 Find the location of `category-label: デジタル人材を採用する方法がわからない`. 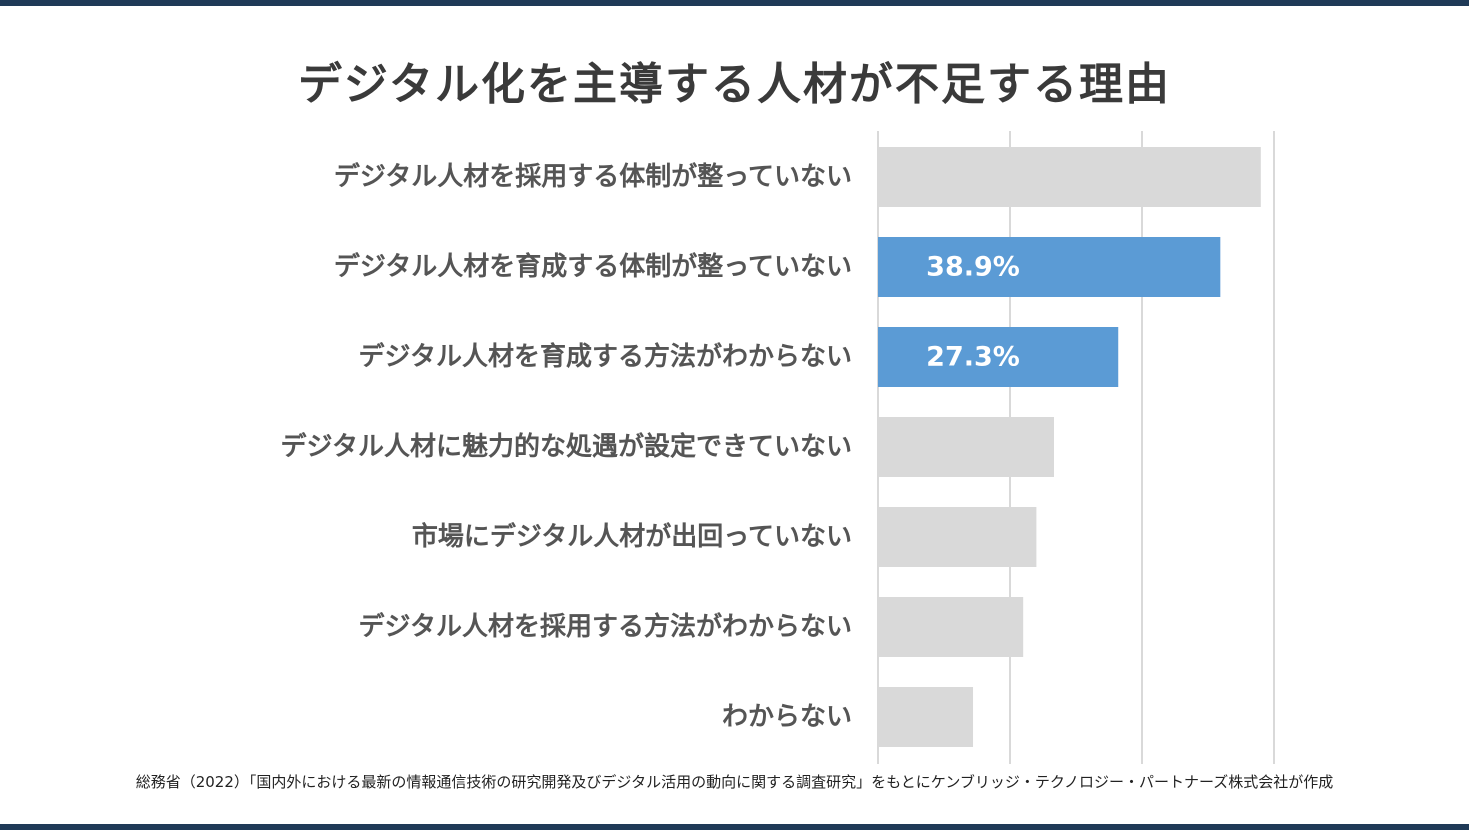

category-label: デジタル人材を採用する方法がわからない is located at coordinates (605, 626).